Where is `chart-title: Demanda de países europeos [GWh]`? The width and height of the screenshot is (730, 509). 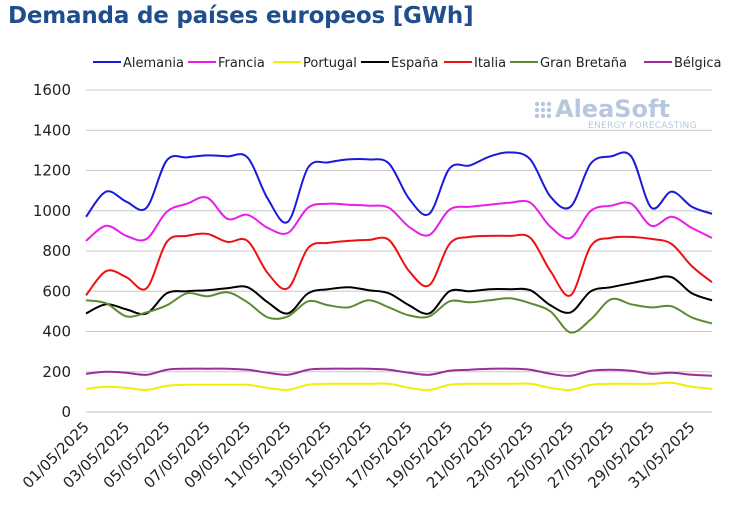 chart-title: Demanda de países europeos [GWh] is located at coordinates (241, 16).